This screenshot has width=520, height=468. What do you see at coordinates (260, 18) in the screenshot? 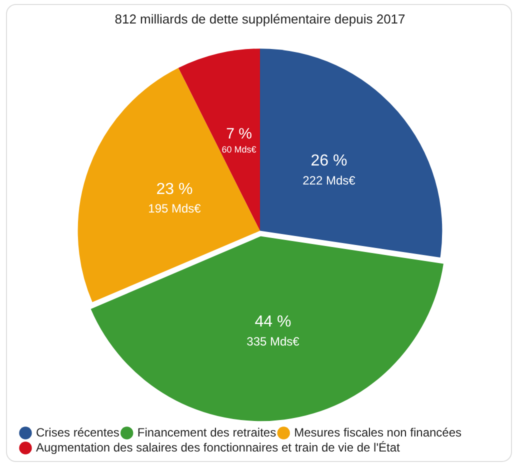
I see `chart-title: 812 milliards de dette supplémentaire depuis 2017` at bounding box center [260, 18].